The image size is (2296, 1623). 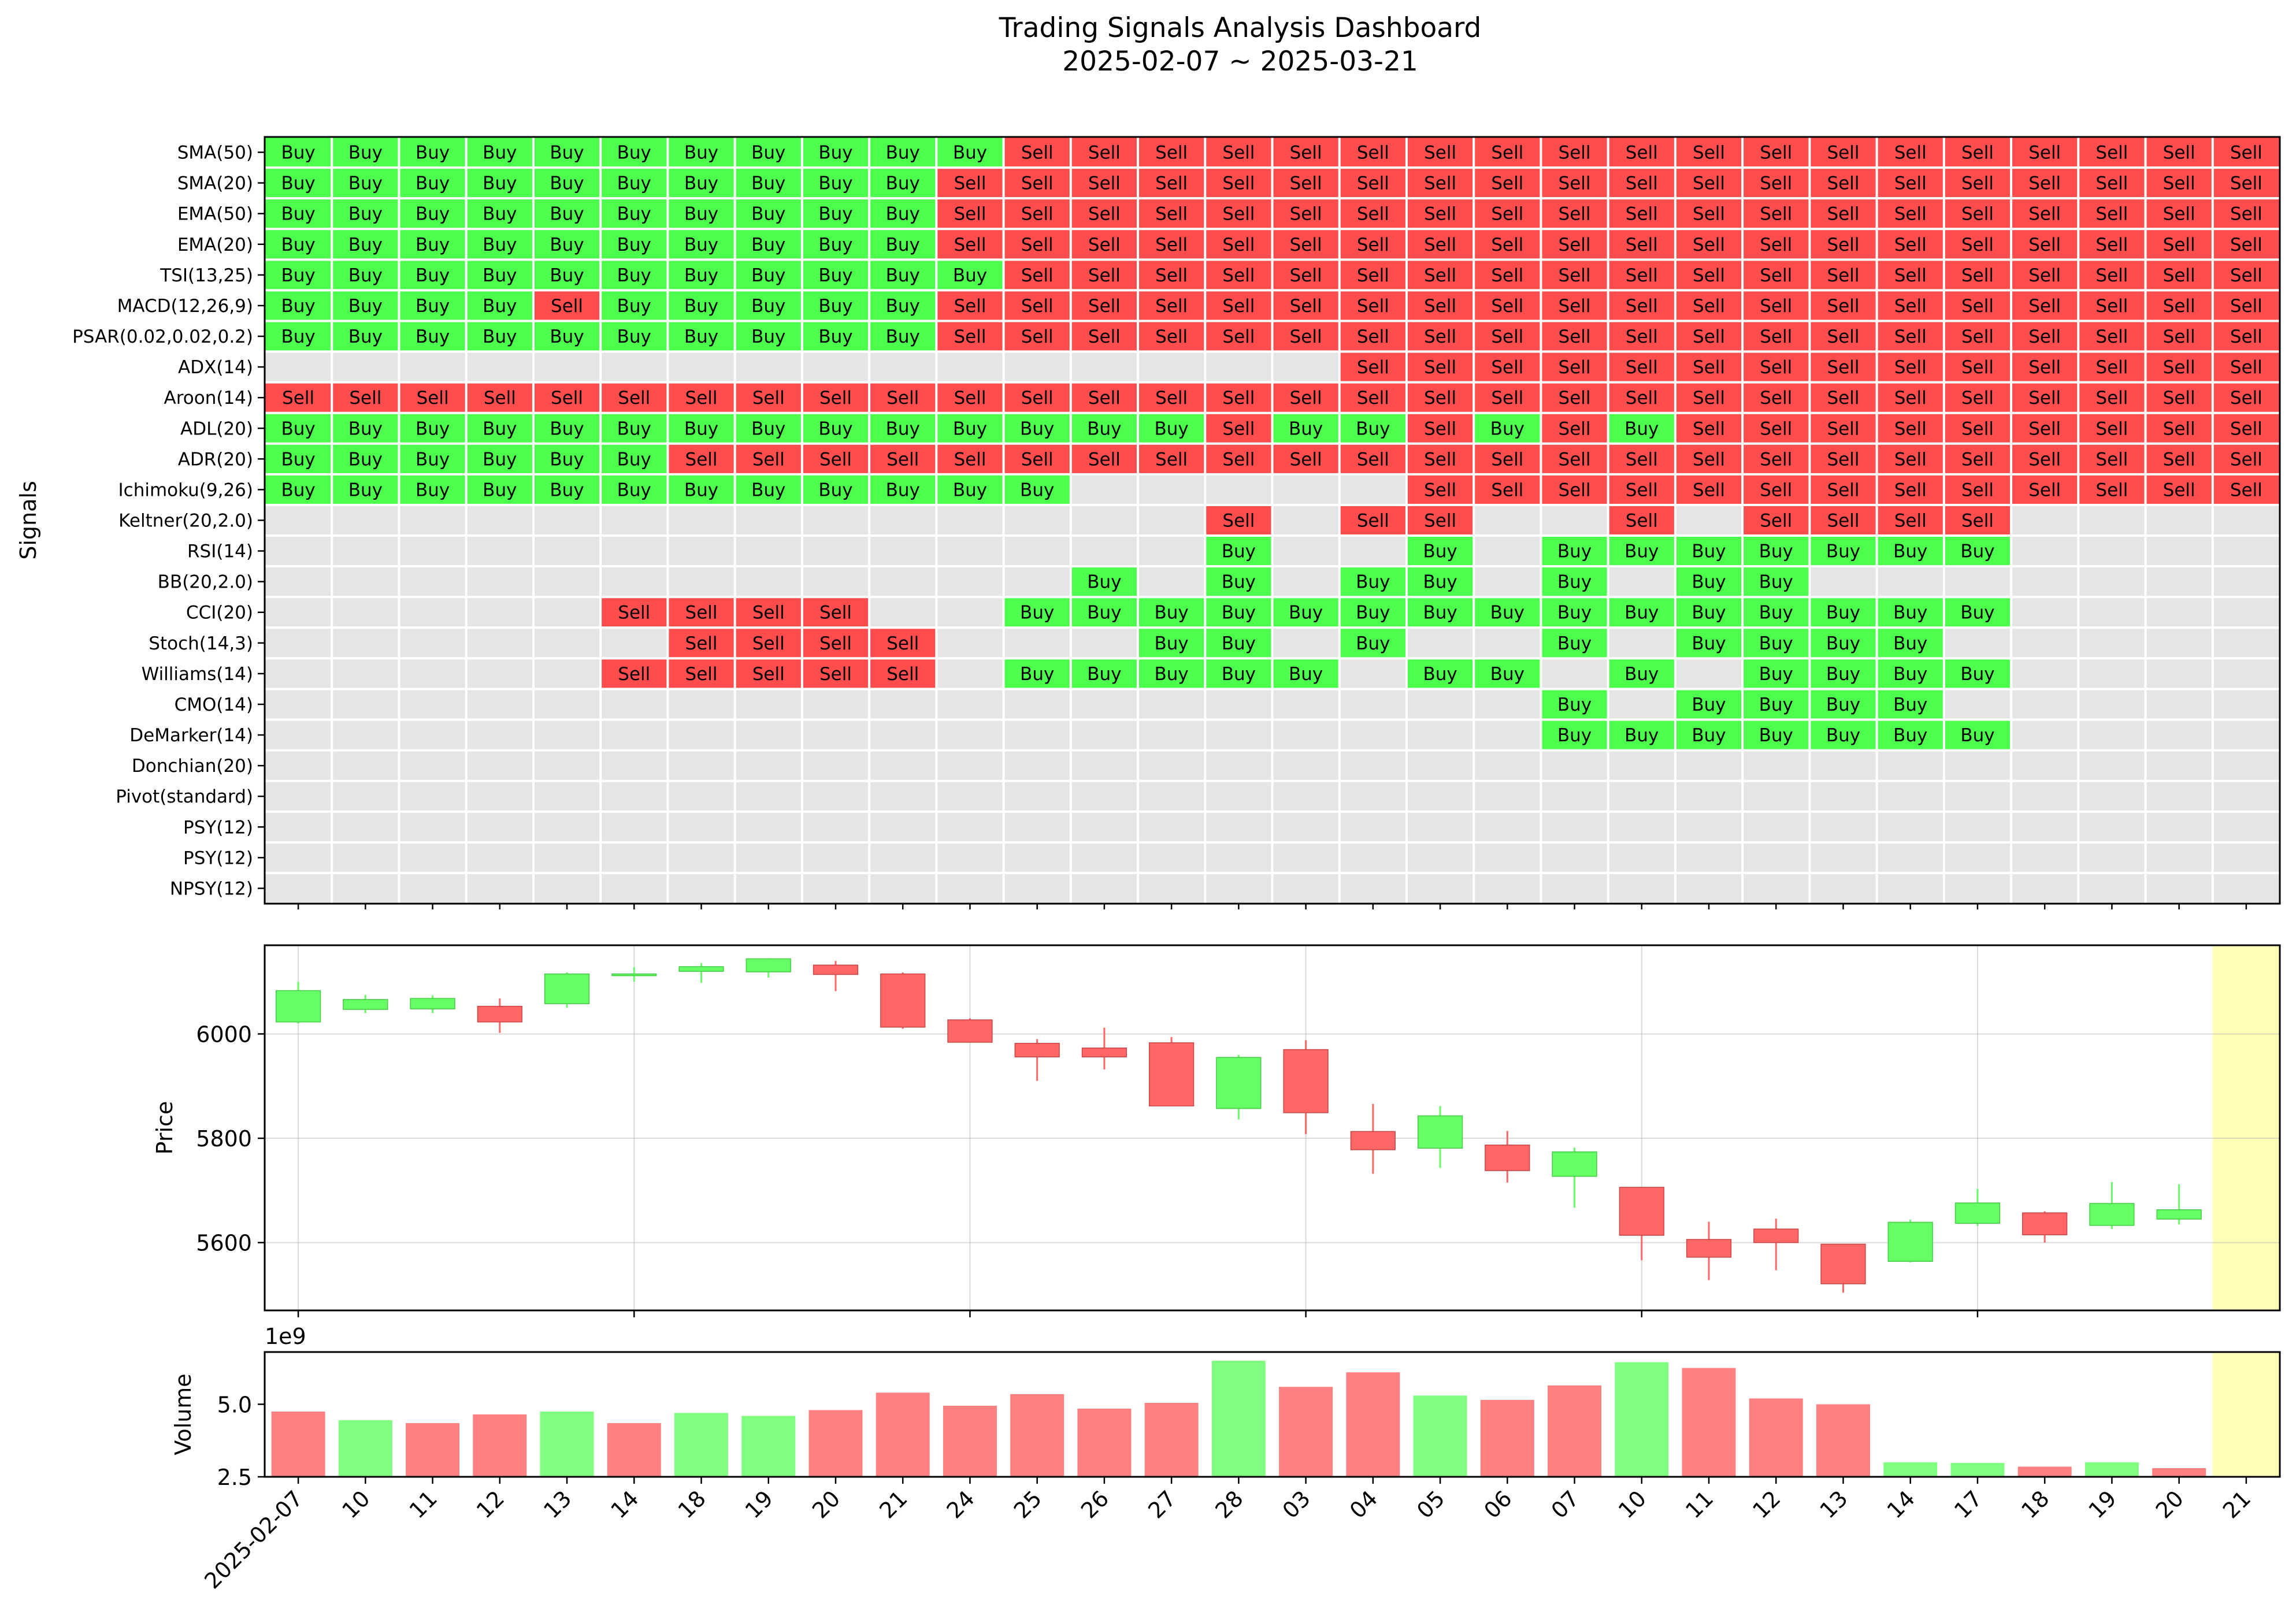 I want to click on volume-tick-label: 2.5, so click(x=234, y=1477).